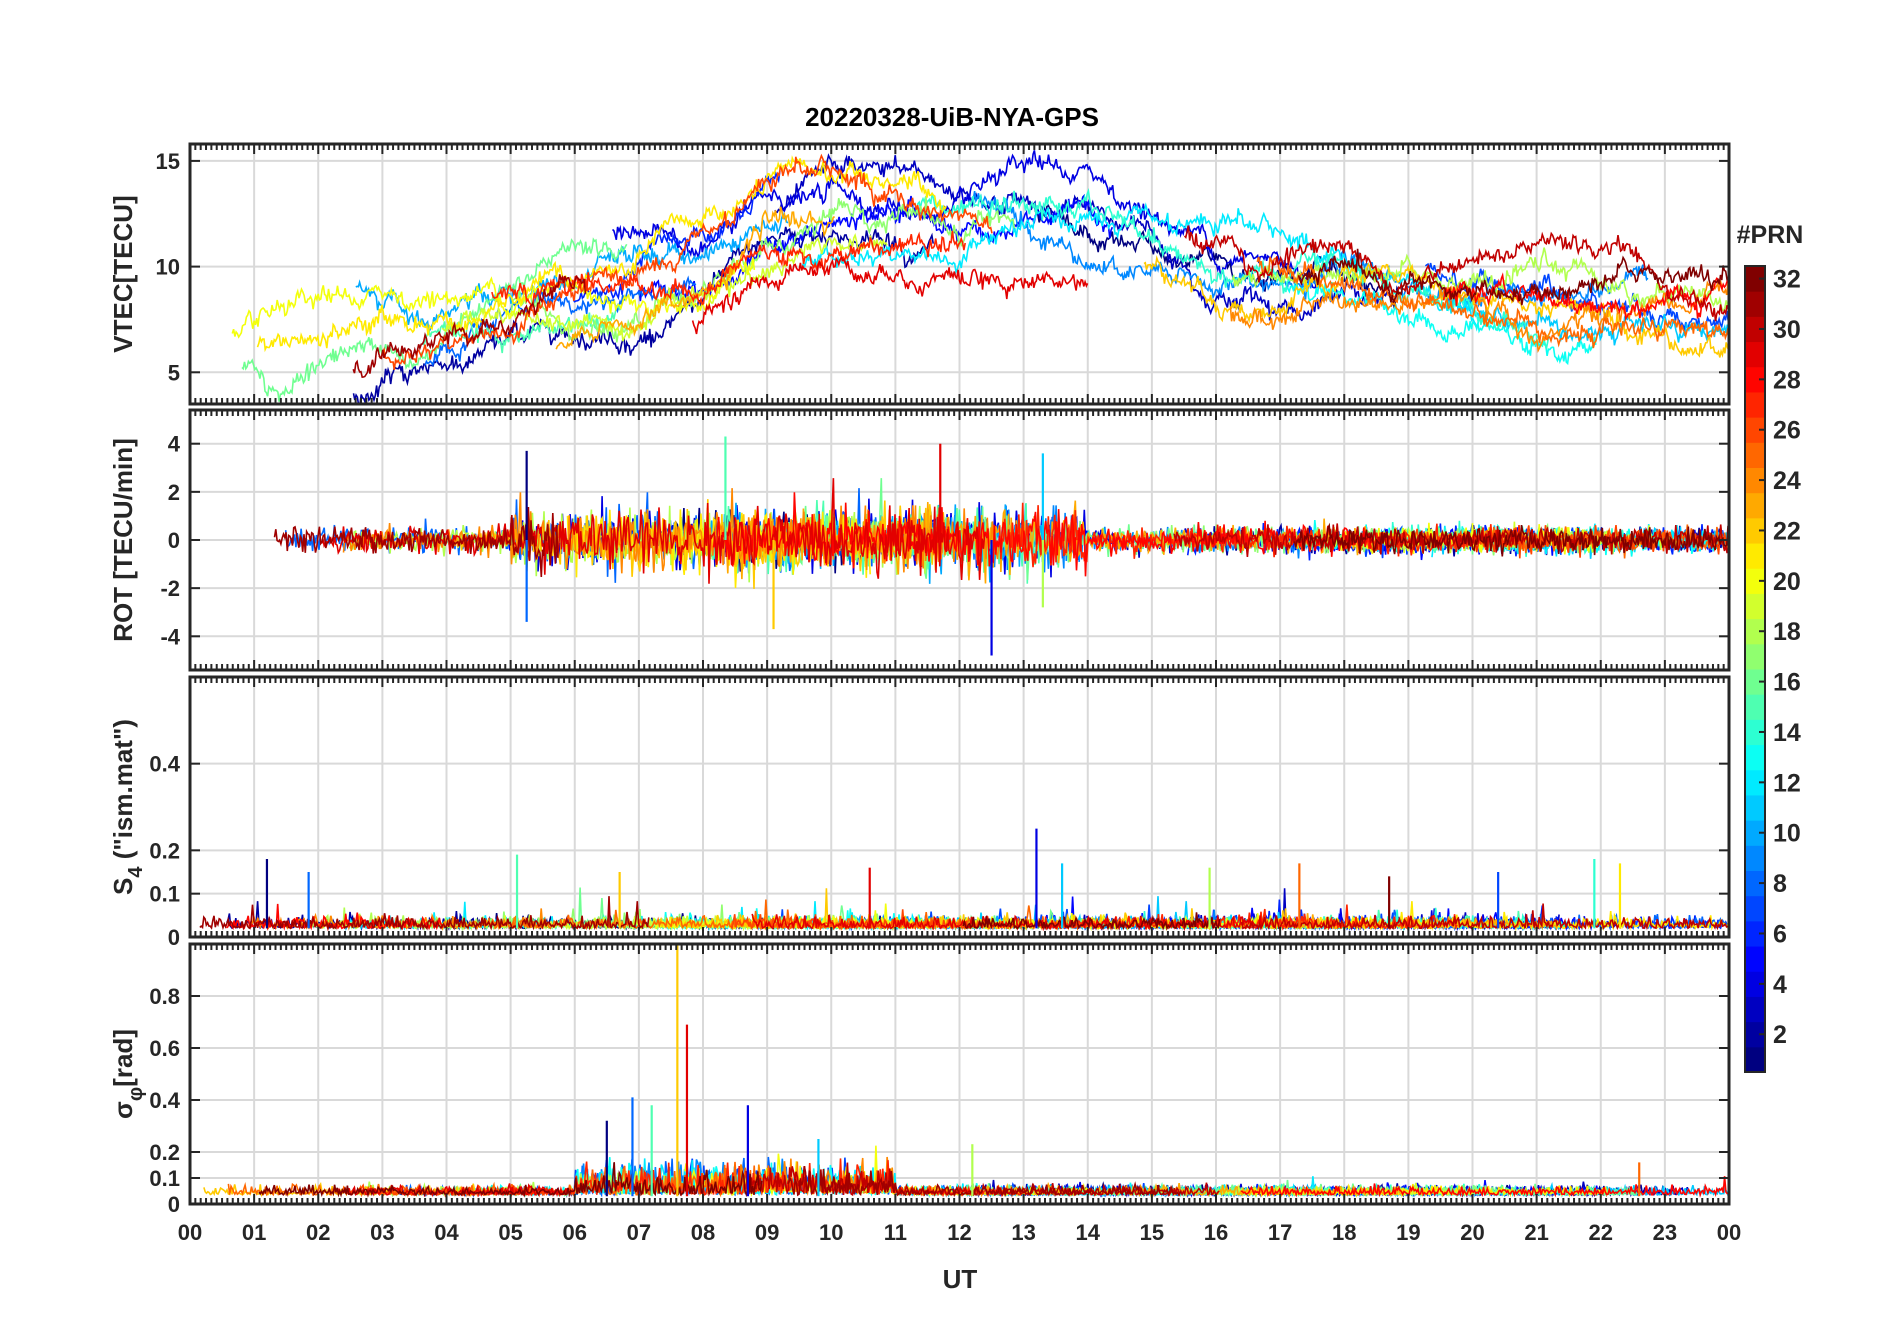 This screenshot has height=1330, width=1902. Describe the element at coordinates (1787, 582) in the screenshot. I see `colorbar-tick-label: 20` at that location.